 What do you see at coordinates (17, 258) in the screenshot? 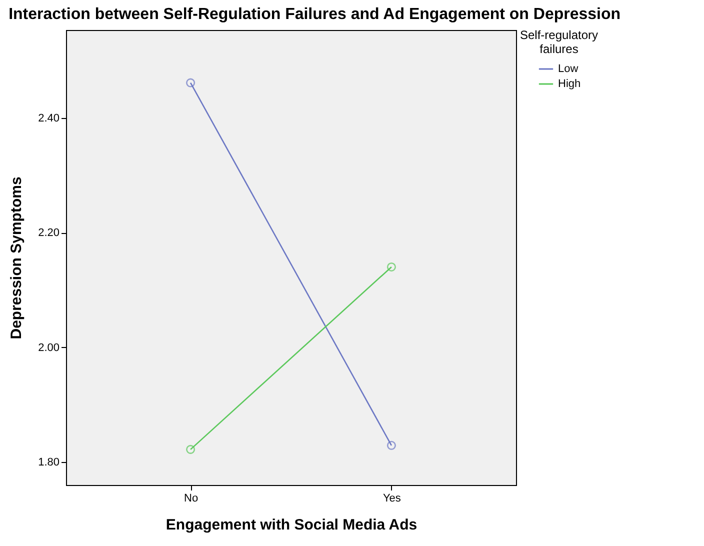
I see `y-axis-title: Depression Symptoms` at bounding box center [17, 258].